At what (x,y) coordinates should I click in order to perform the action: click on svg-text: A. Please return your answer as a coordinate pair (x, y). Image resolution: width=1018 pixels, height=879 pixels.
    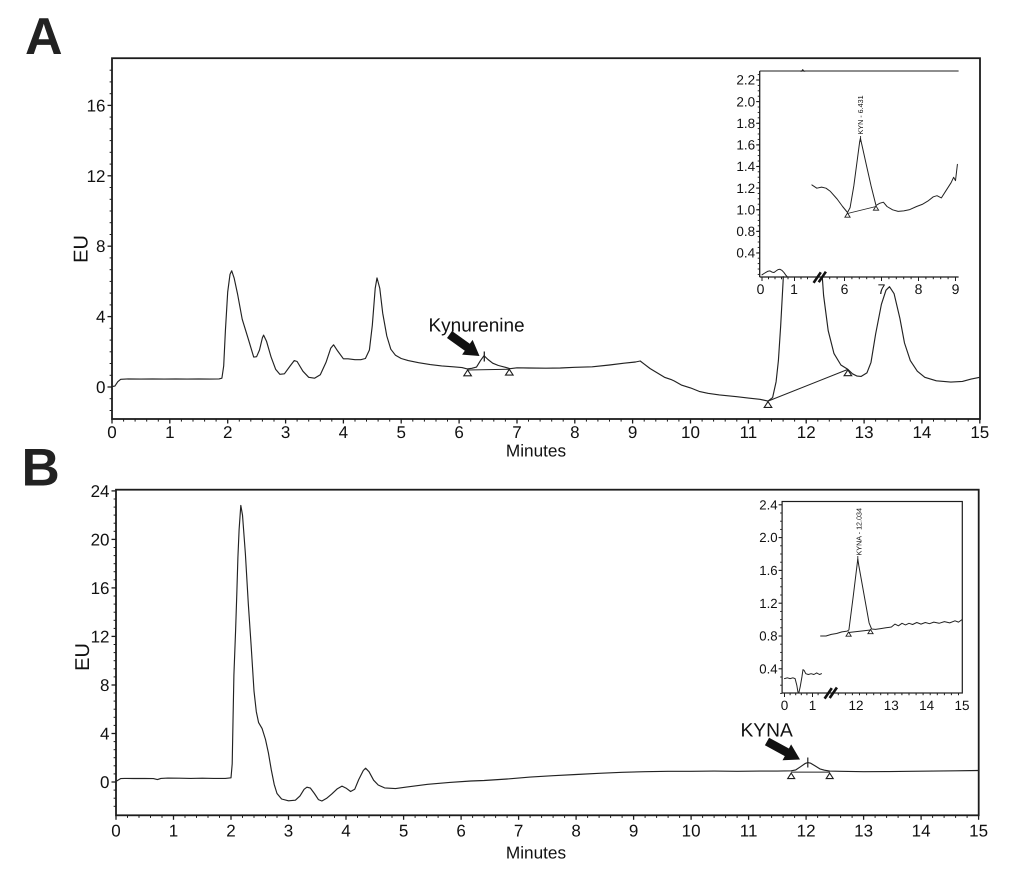
    Looking at the image, I should click on (44, 37).